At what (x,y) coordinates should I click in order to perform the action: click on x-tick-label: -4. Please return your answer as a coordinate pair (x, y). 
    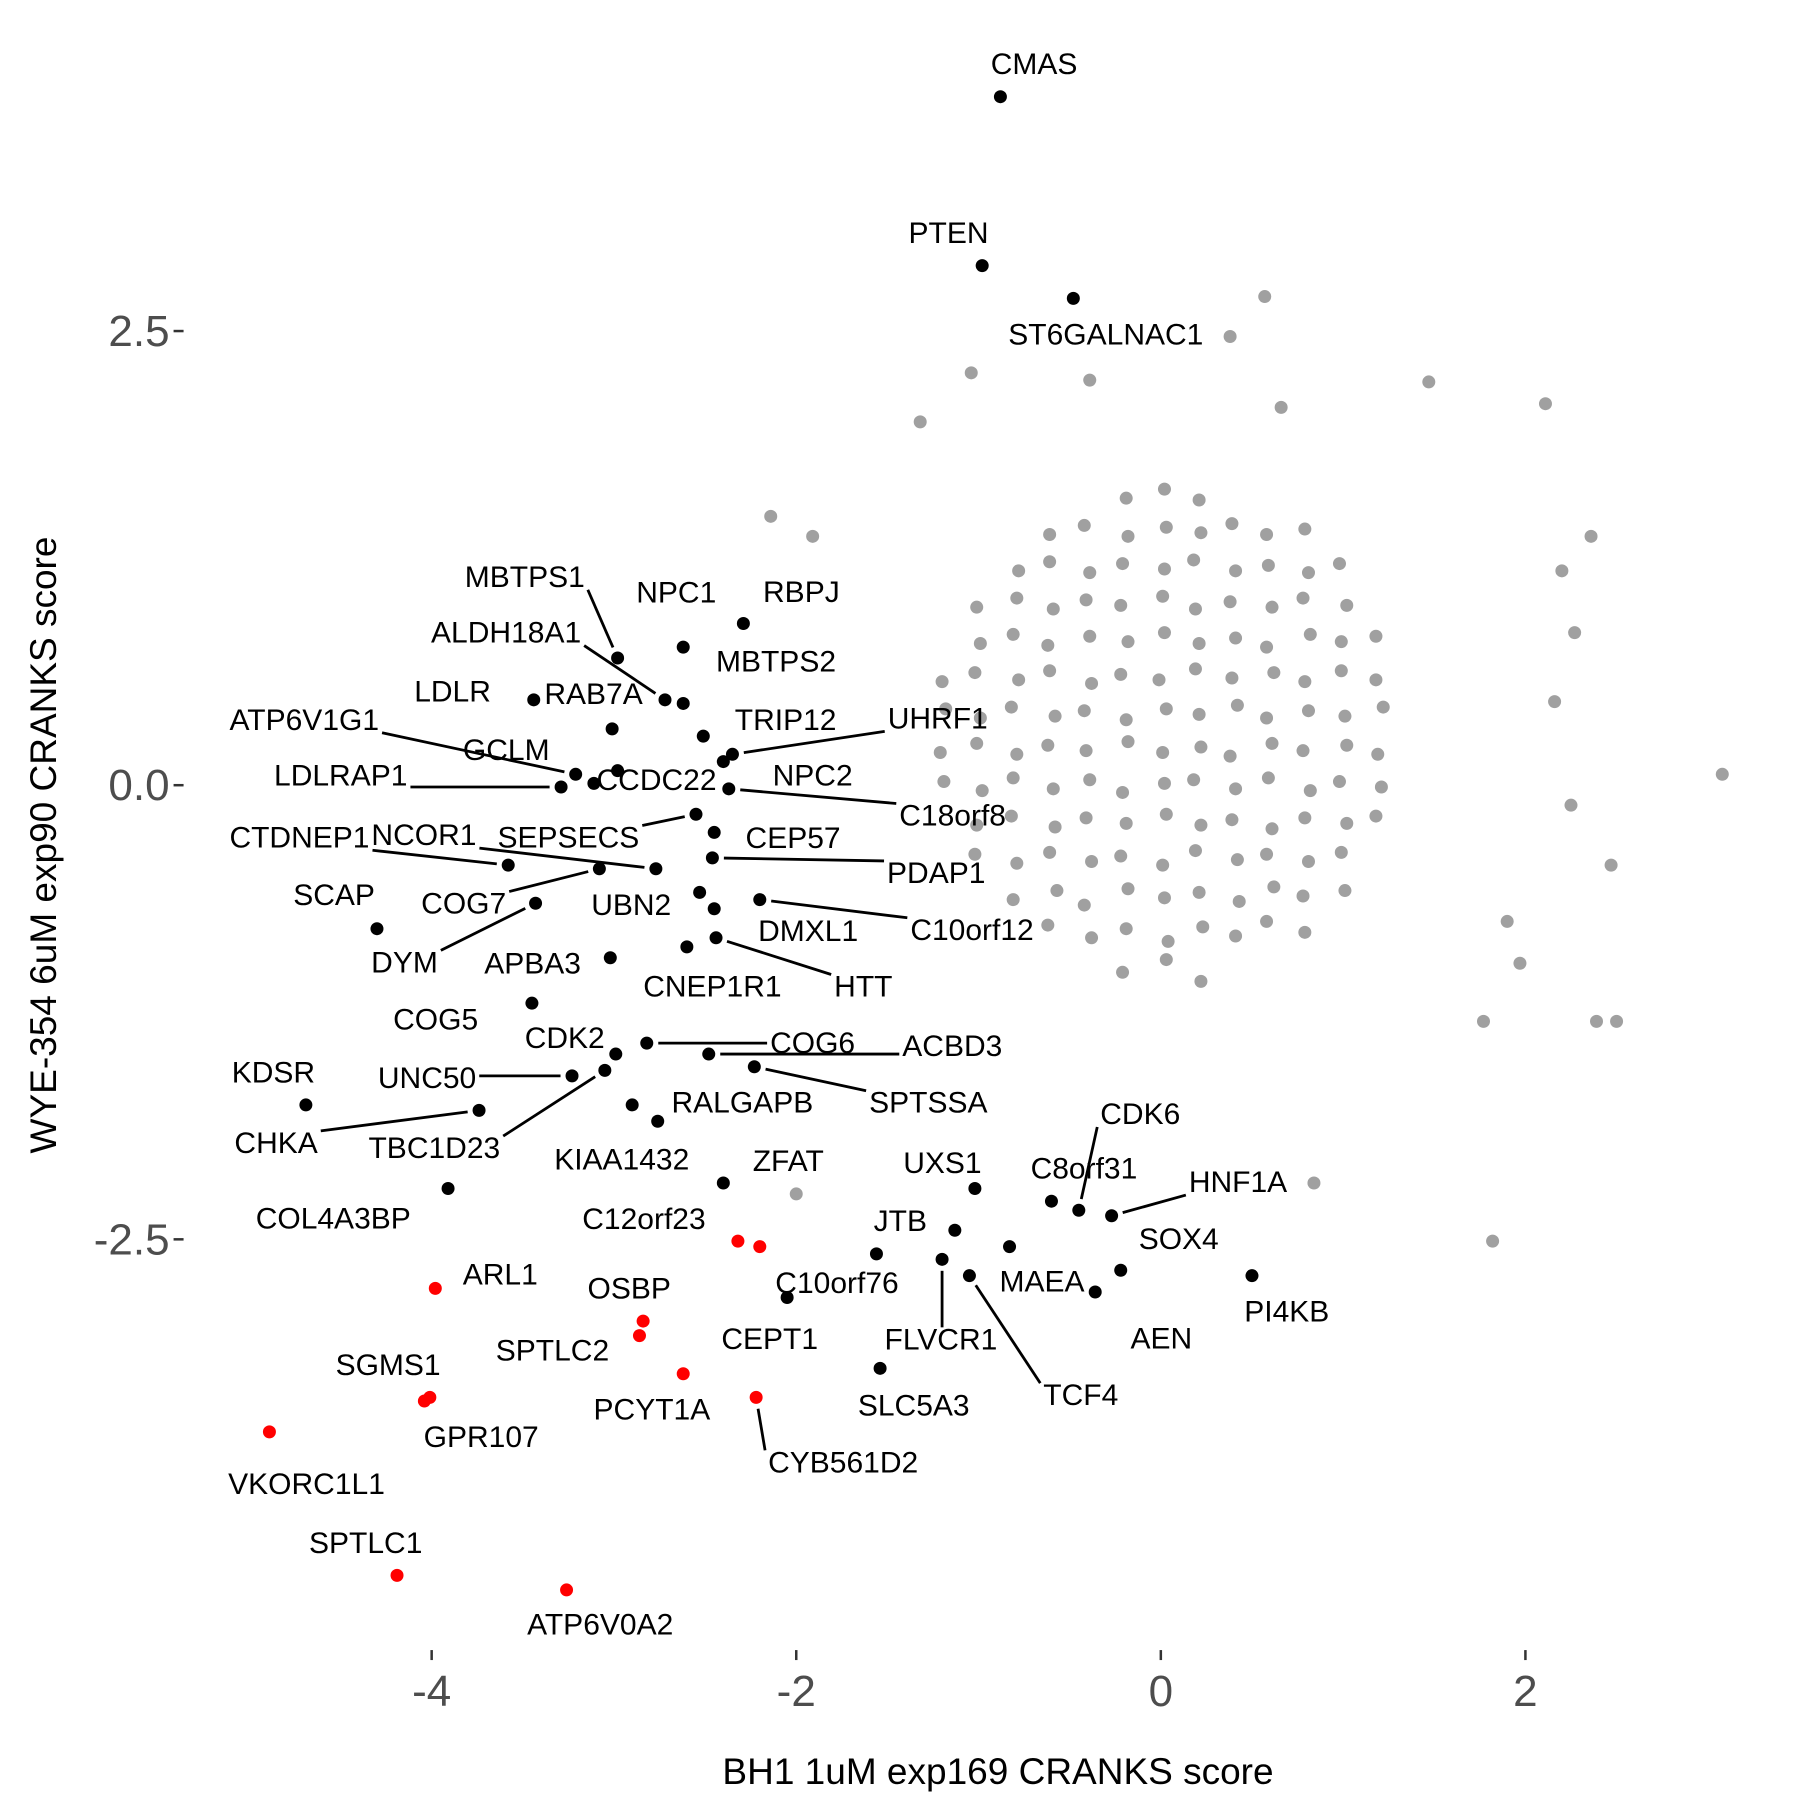
    Looking at the image, I should click on (431, 1691).